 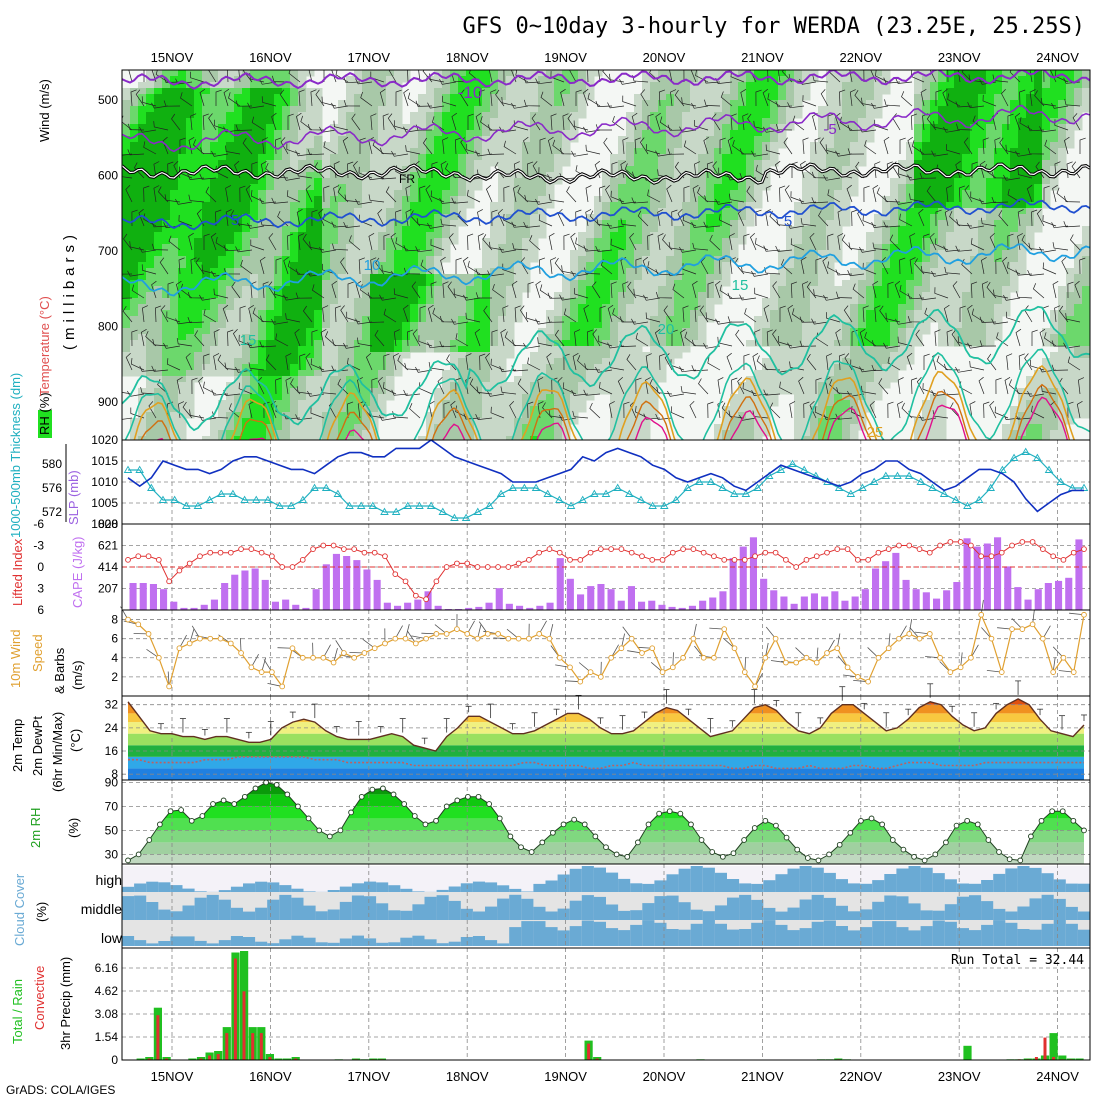 What do you see at coordinates (762, 1076) in the screenshot?
I see `date-label-bottom: 21NOV` at bounding box center [762, 1076].